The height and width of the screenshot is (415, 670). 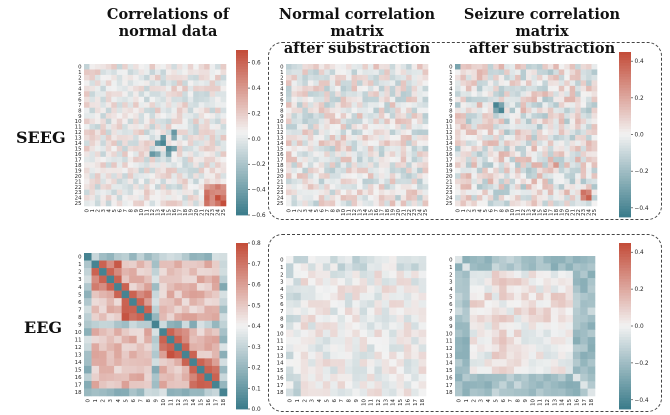 What do you see at coordinates (80, 288) in the screenshot?
I see `y-tick-label: 4` at bounding box center [80, 288].